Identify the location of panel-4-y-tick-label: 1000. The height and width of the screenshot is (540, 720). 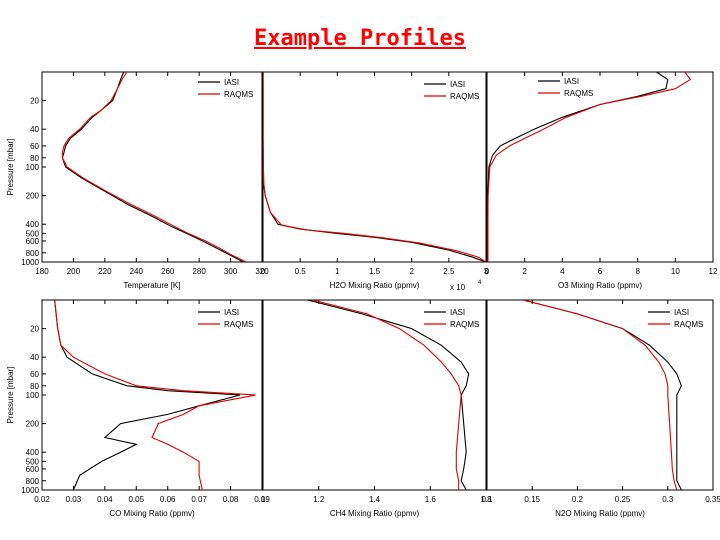
(30, 490).